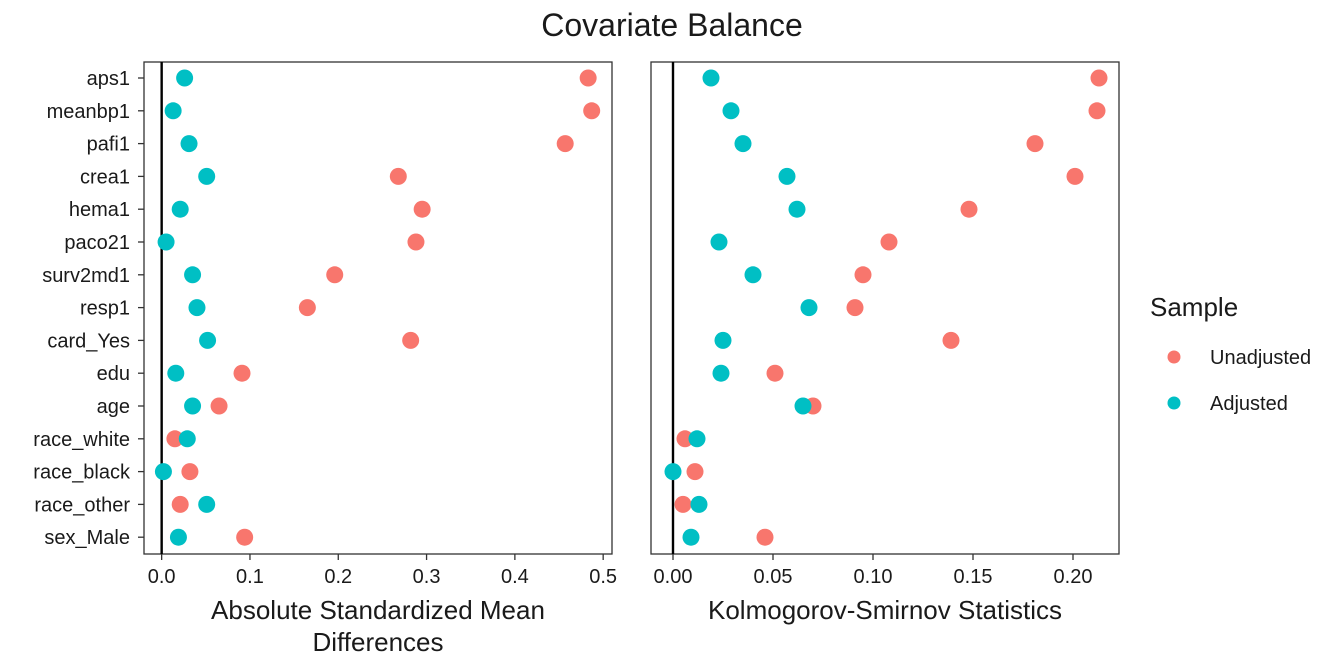 The height and width of the screenshot is (672, 1344). Describe the element at coordinates (113, 407) in the screenshot. I see `y-tick-label: age` at that location.